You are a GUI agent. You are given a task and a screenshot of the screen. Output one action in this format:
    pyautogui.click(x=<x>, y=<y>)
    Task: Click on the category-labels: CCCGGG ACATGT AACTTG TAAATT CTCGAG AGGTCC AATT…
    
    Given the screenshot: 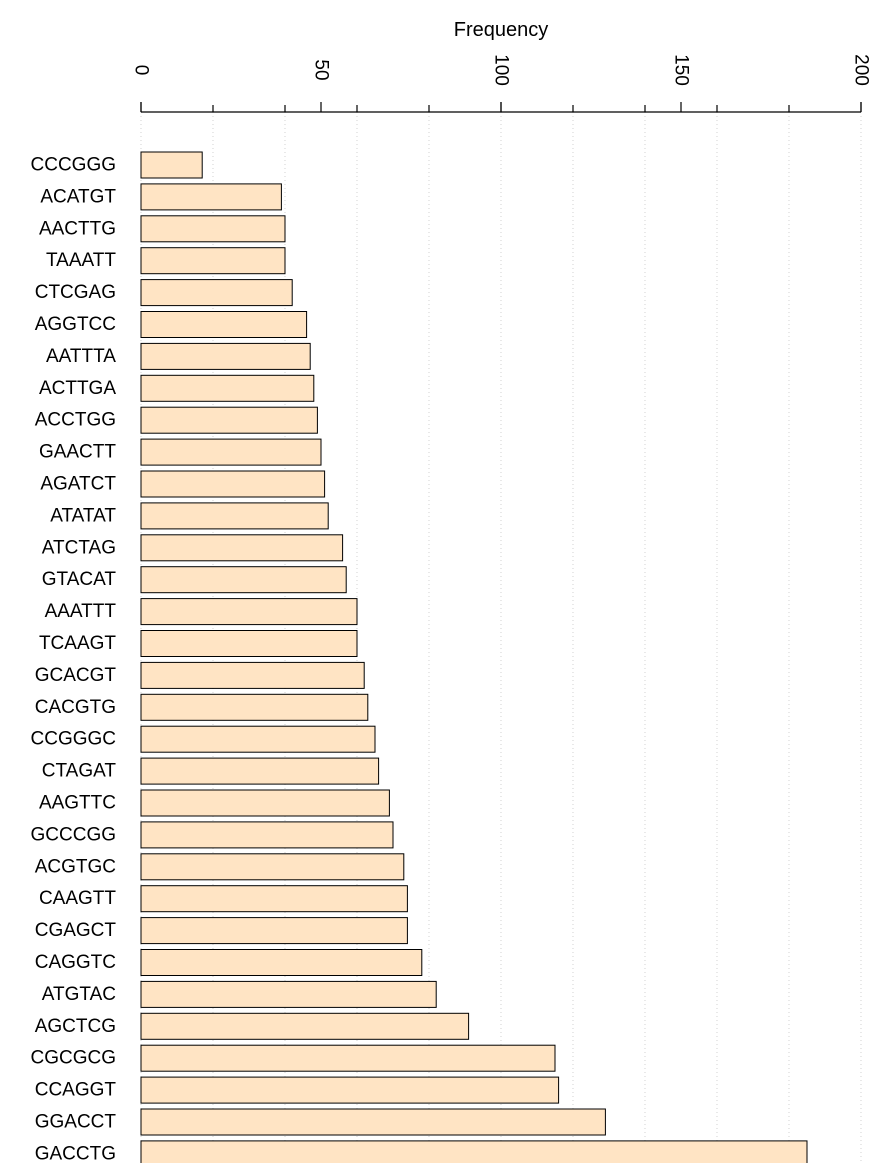 What is the action you would take?
    pyautogui.click(x=74, y=659)
    